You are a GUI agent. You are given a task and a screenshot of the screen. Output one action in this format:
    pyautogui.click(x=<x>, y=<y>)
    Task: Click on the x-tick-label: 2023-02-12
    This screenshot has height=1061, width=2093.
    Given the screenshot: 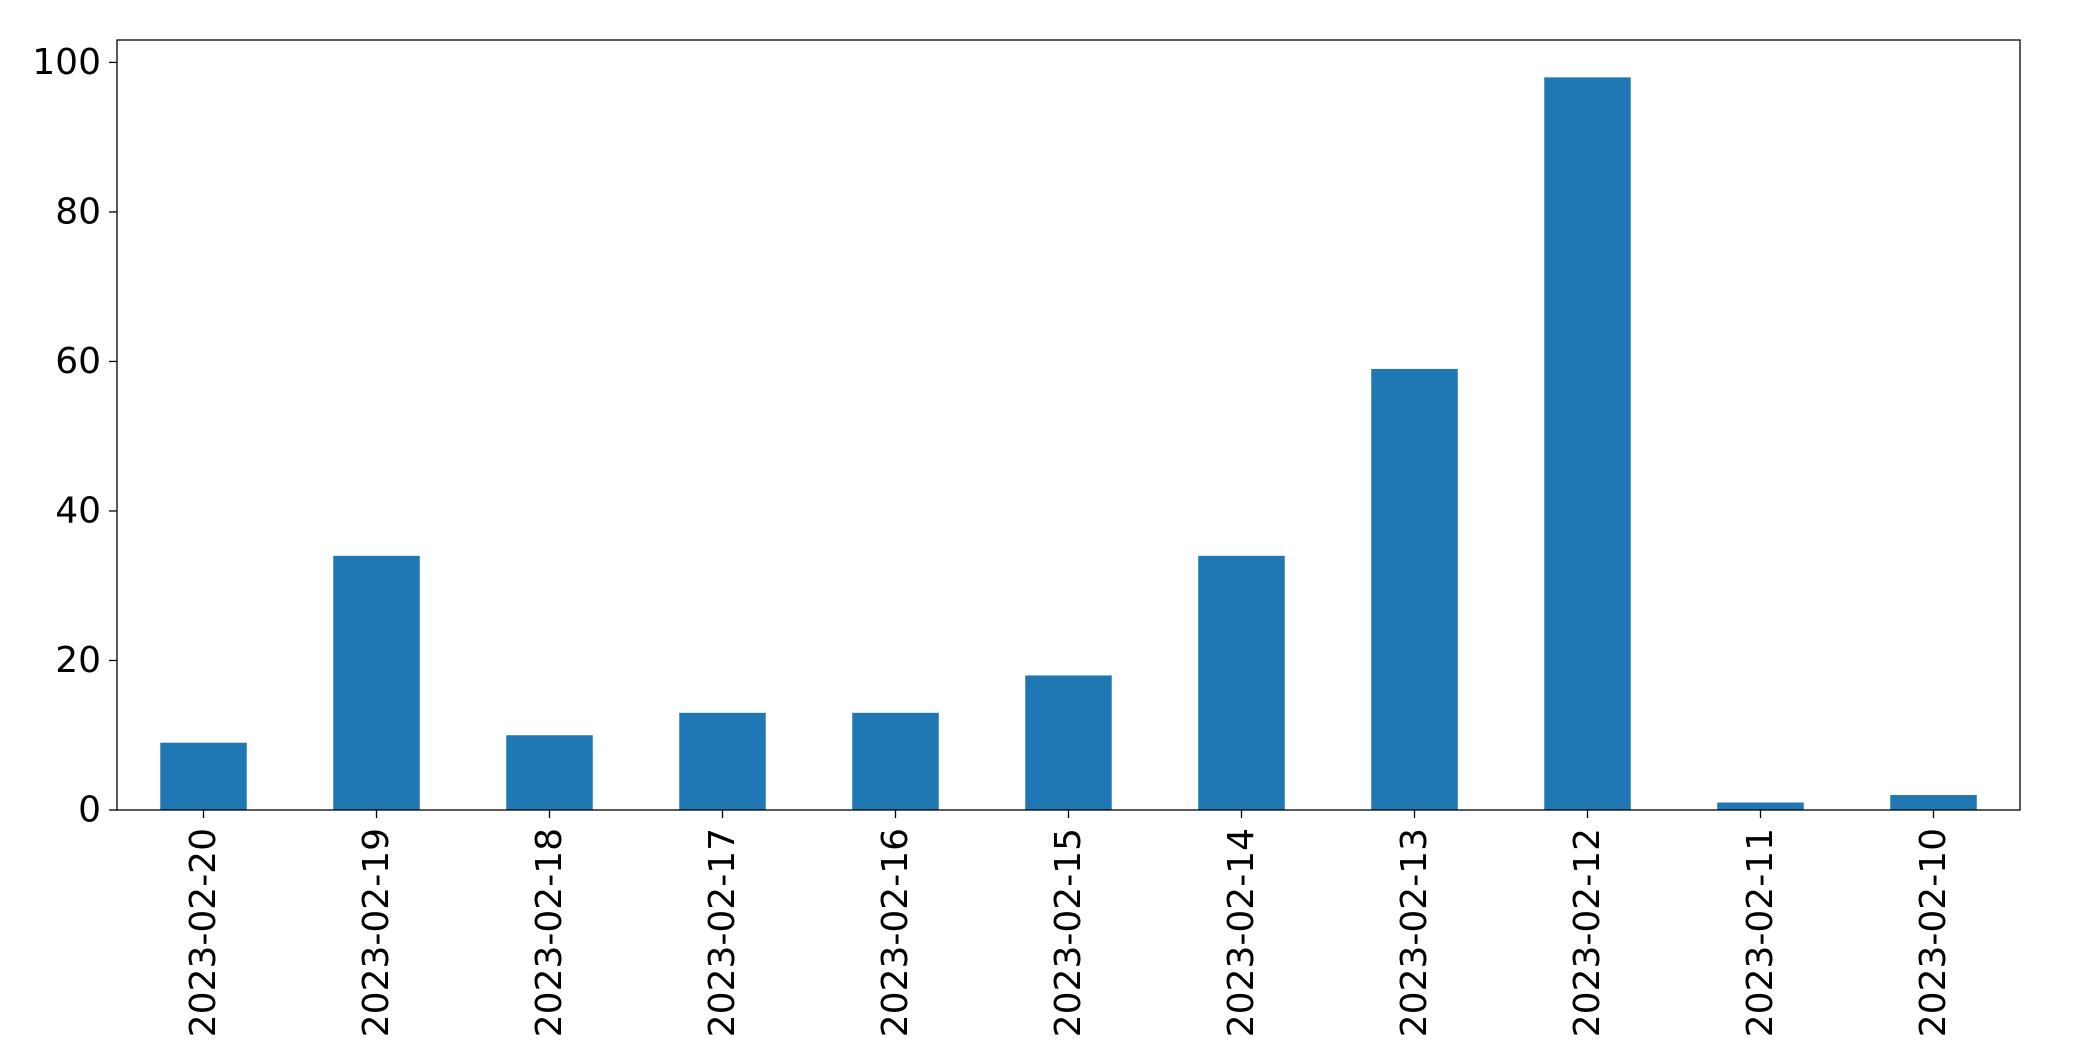 What is the action you would take?
    pyautogui.click(x=1587, y=932)
    